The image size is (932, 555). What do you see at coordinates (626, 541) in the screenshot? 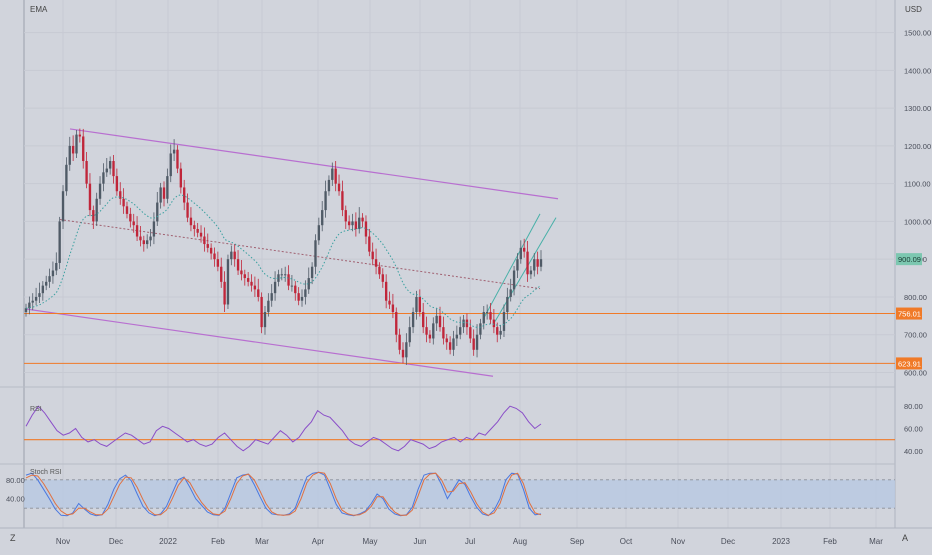
I see `x-tick-label: Oct` at bounding box center [626, 541].